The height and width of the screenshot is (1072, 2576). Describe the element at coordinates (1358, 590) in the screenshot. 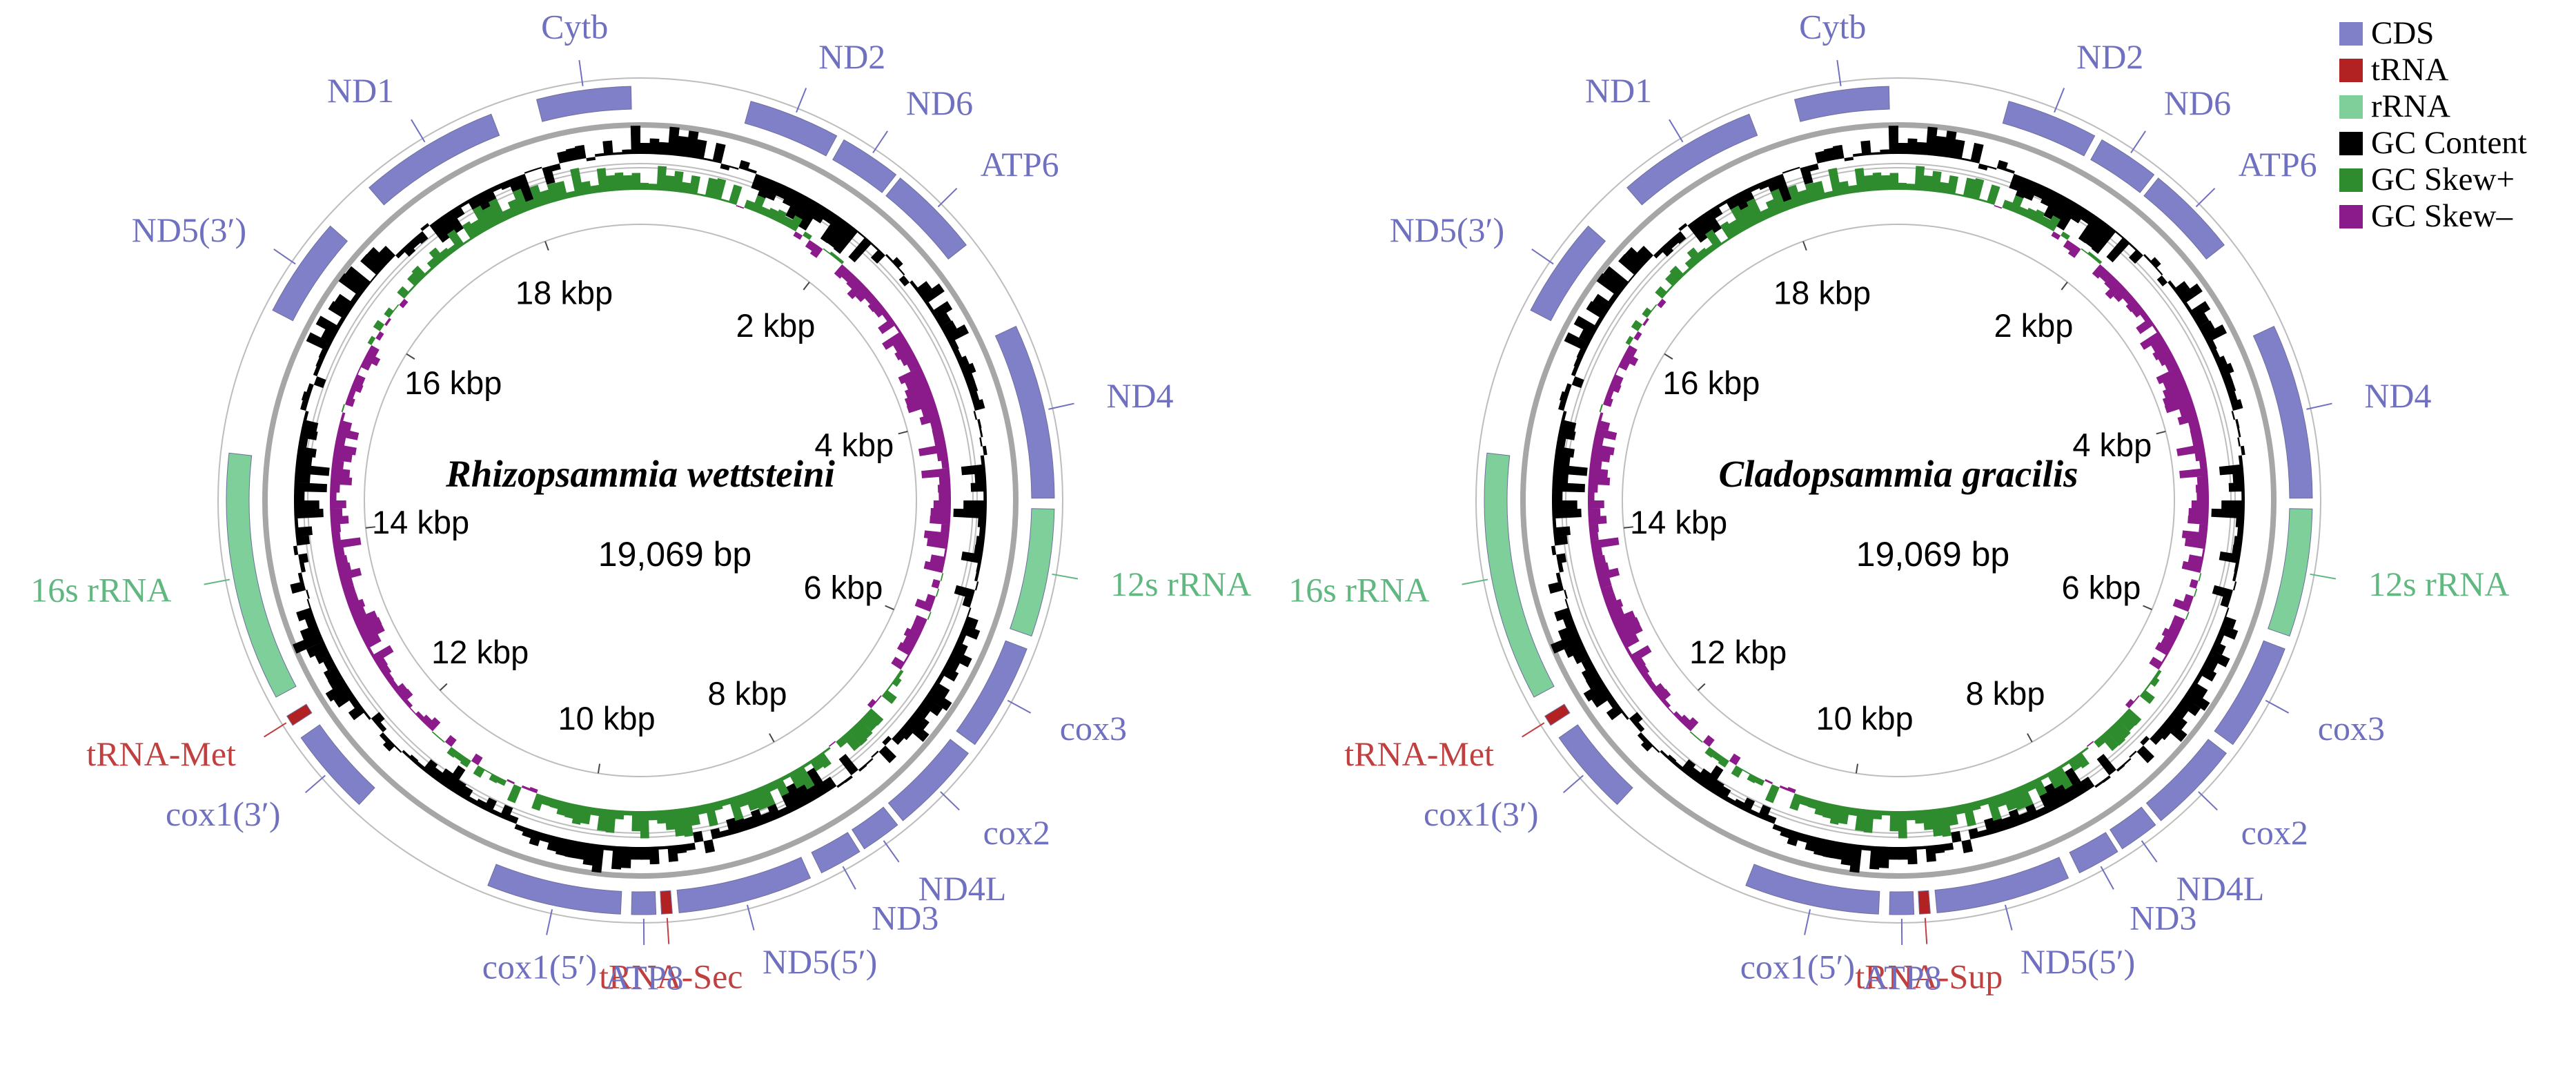

I see `gene-label: 16s rRNA` at that location.